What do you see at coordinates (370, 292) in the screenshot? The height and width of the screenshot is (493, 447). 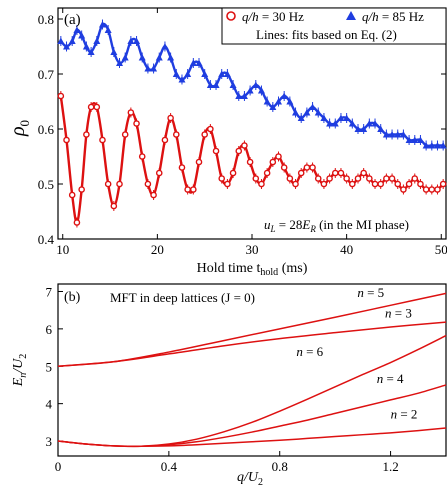 I see `b-curve-label: n = 5` at bounding box center [370, 292].